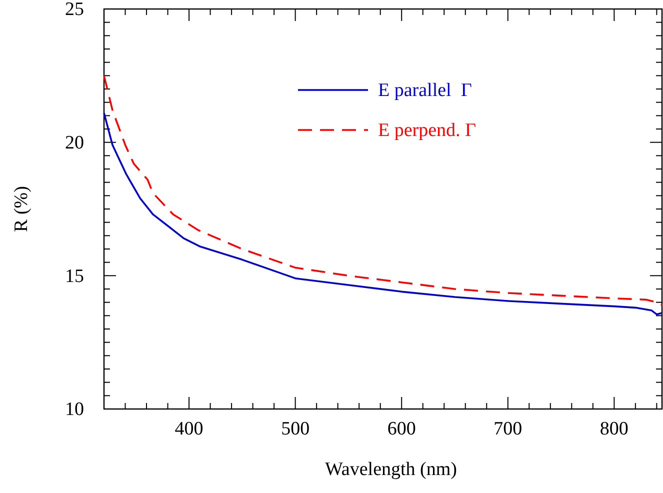  What do you see at coordinates (427, 130) in the screenshot?
I see `legend-label: E perpend. Γ` at bounding box center [427, 130].